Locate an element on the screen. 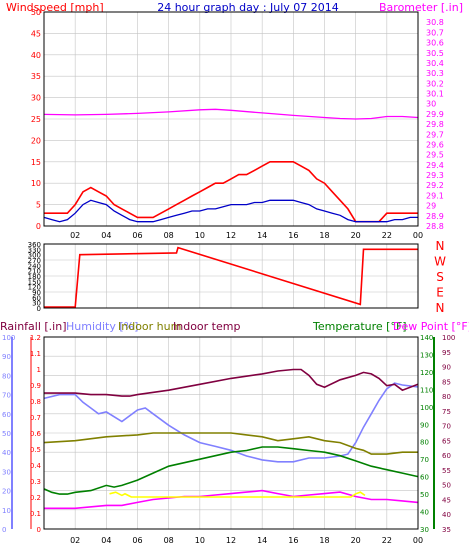  direction-tick-label: 330 is located at coordinates (34, 250).